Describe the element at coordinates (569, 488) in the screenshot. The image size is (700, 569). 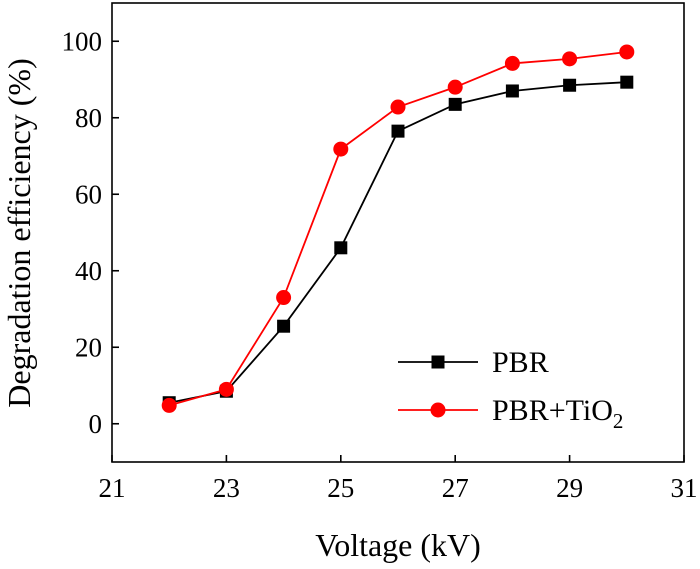
I see `x-tick-label: 29` at that location.